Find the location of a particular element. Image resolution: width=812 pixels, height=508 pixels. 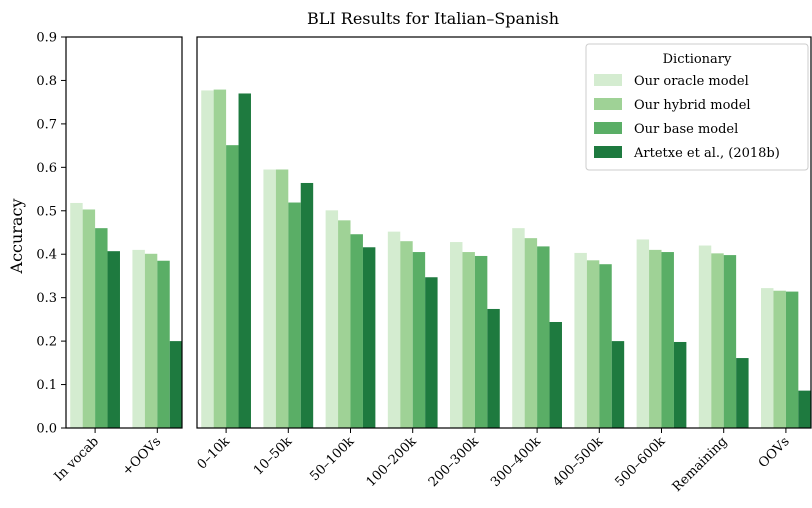

x-tick-label: +OOVs is located at coordinates (142, 456).